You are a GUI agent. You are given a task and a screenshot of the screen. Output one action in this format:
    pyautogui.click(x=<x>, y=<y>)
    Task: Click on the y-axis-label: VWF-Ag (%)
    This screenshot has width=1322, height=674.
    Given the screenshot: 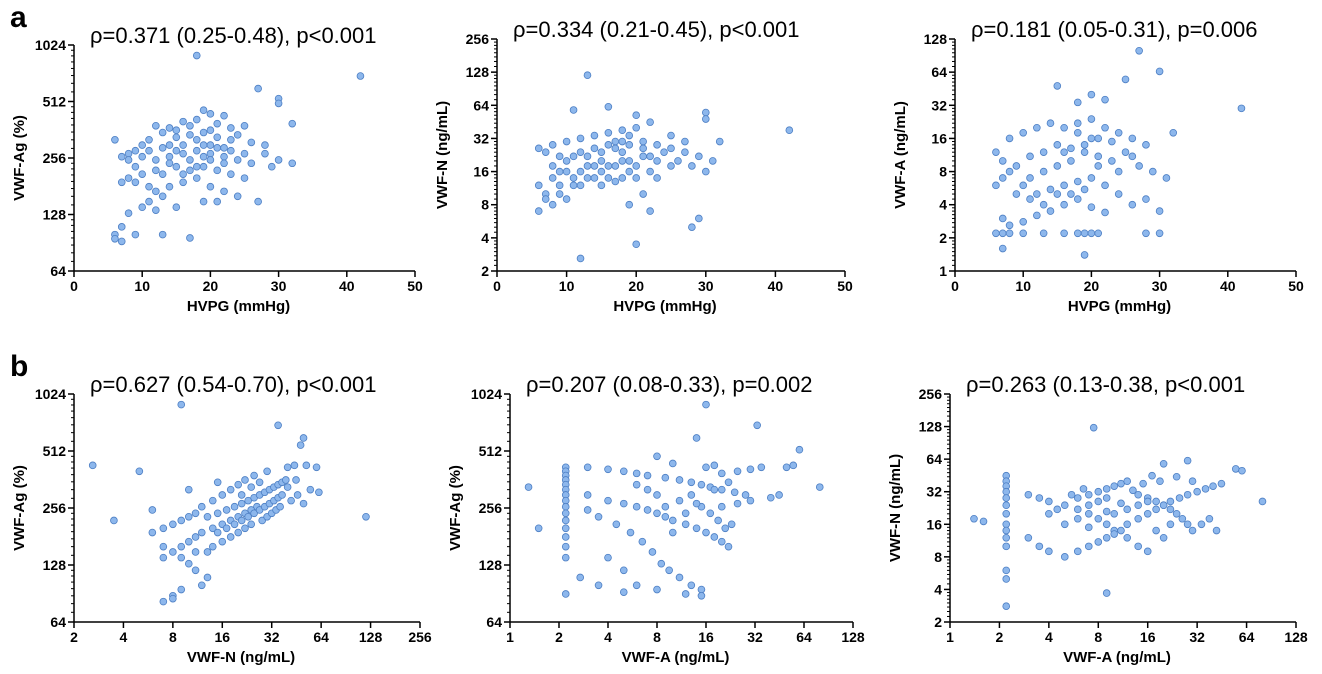 What is the action you would take?
    pyautogui.click(x=455, y=508)
    